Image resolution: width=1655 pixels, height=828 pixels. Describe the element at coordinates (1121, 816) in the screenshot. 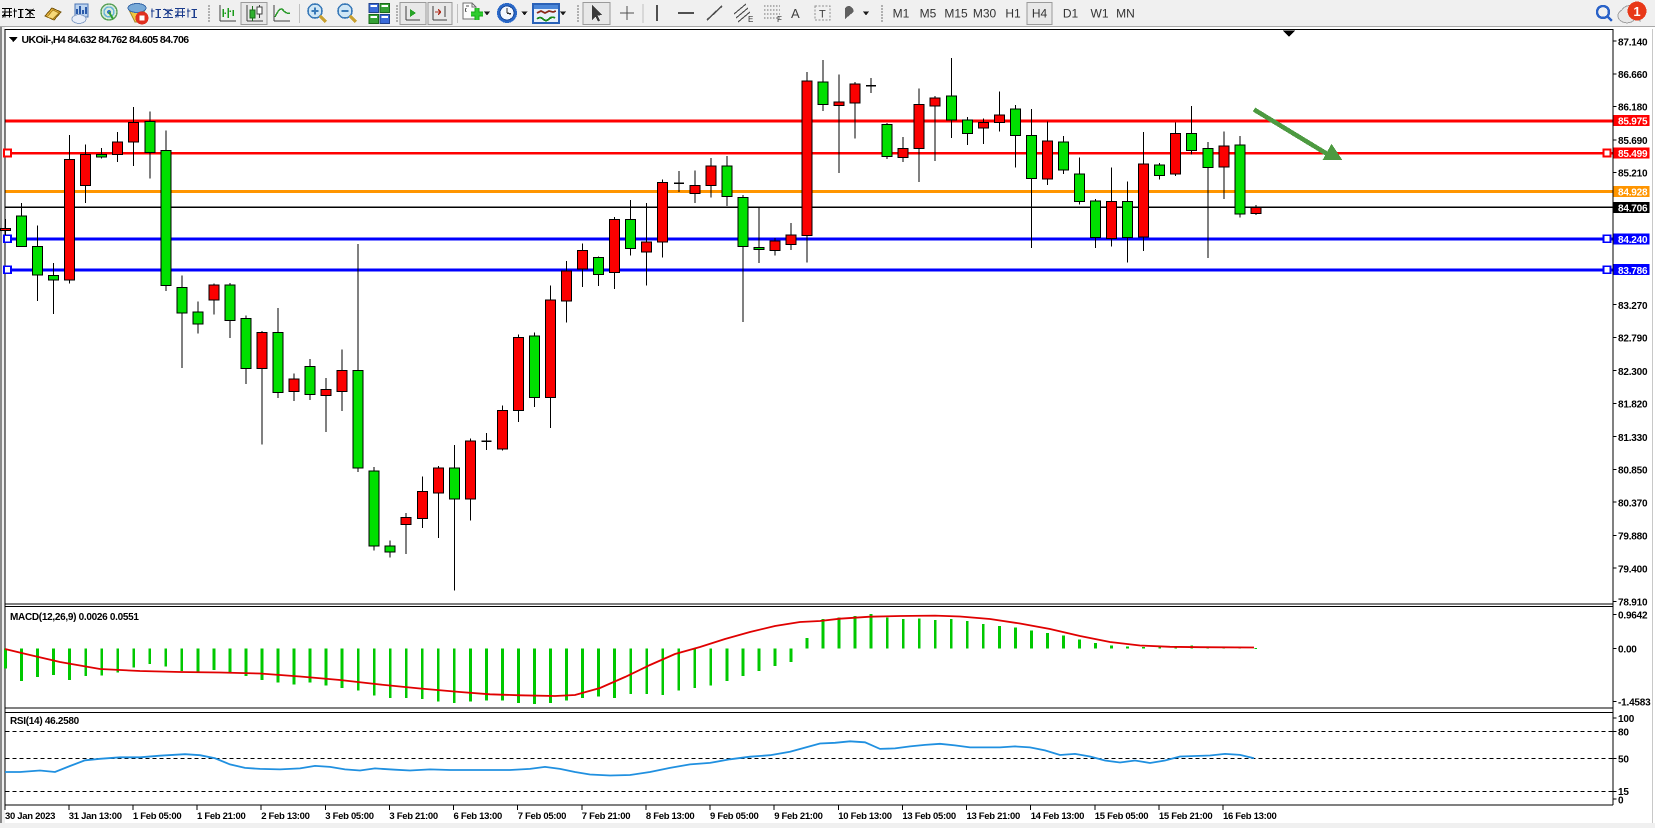

I see `svg-text: 15 Feb 05:00` at that location.